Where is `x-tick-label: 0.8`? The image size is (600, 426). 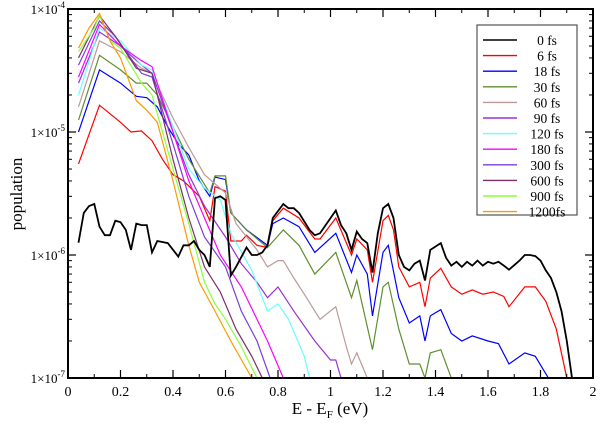
x-tick-label: 0.8 is located at coordinates (278, 392).